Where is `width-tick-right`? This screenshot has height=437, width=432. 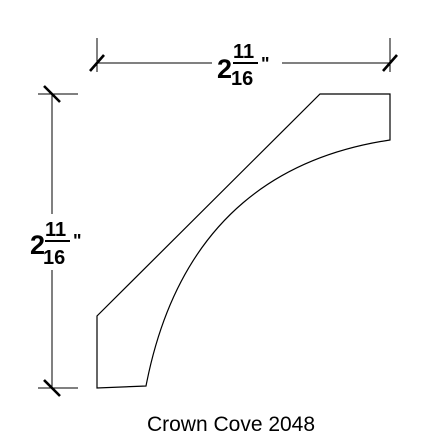
width-tick-right is located at coordinates (390, 63).